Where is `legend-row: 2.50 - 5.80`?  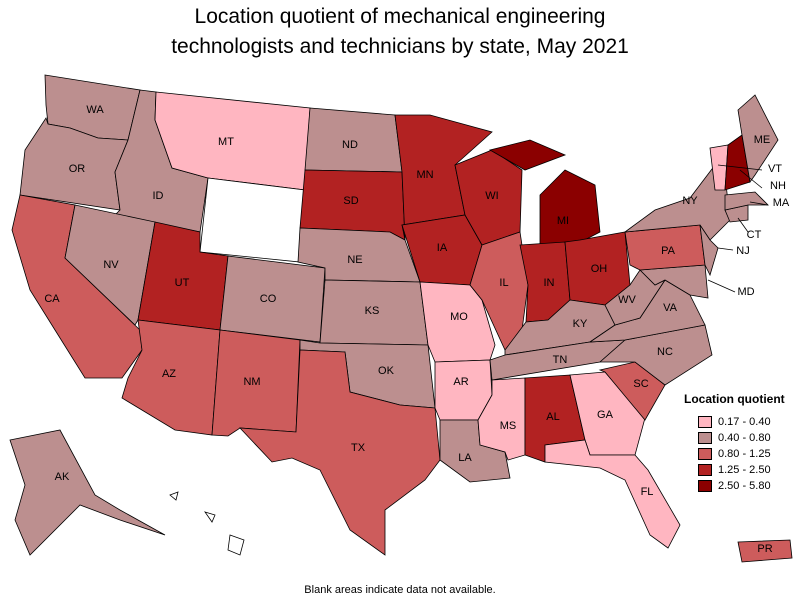
legend-row: 2.50 - 5.80 is located at coordinates (742, 486).